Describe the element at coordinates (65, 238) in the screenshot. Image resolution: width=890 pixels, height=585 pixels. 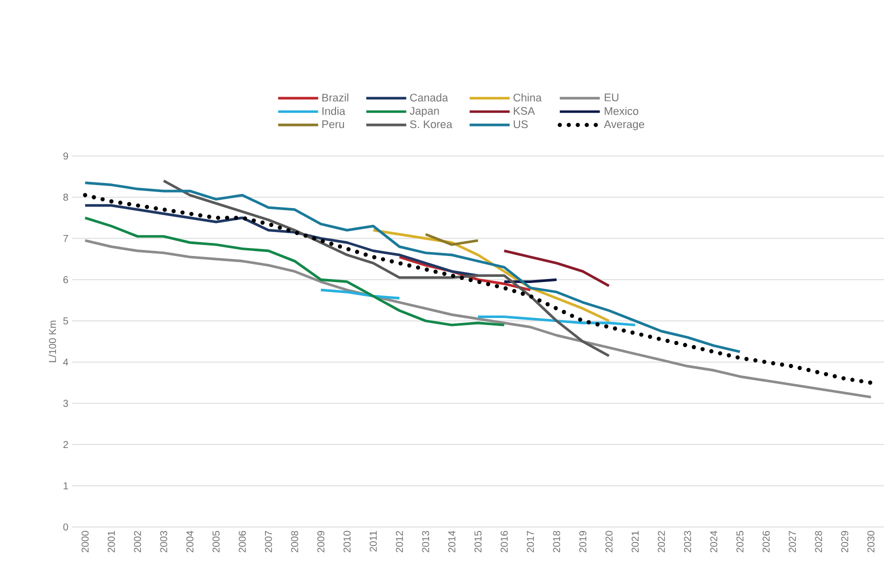
I see `y-tick-label: 7` at that location.